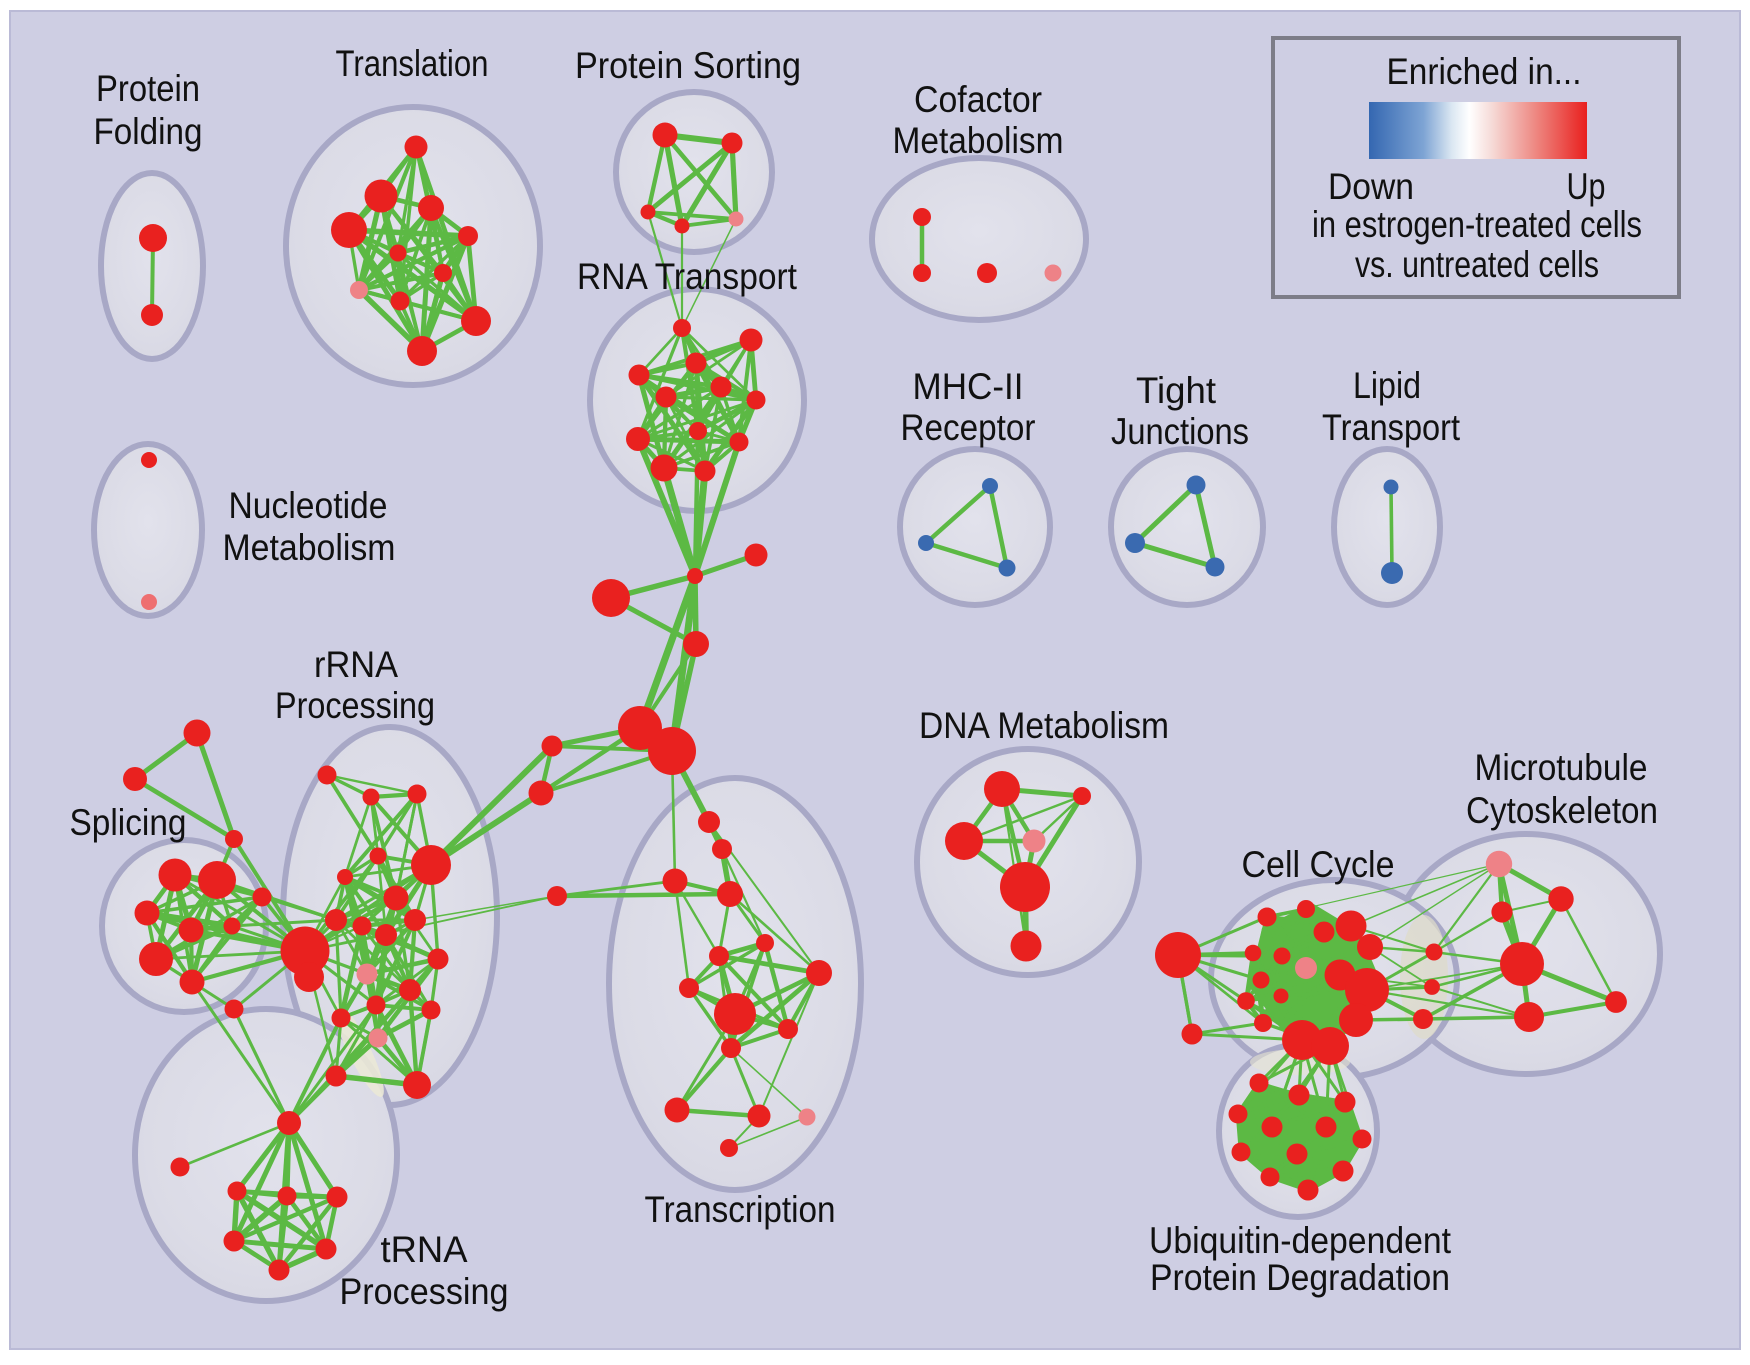  Describe the element at coordinates (1391, 427) in the screenshot. I see `svg-text: Transport` at that location.